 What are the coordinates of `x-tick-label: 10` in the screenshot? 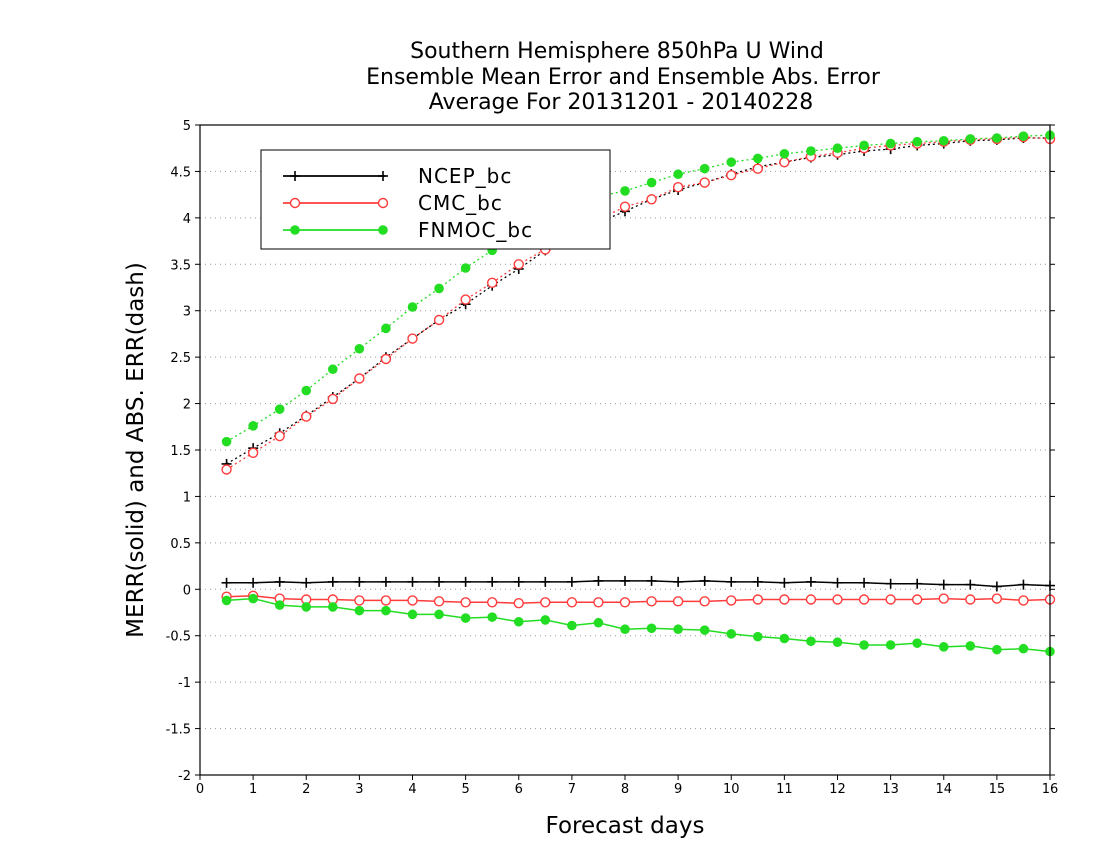 It's located at (731, 789).